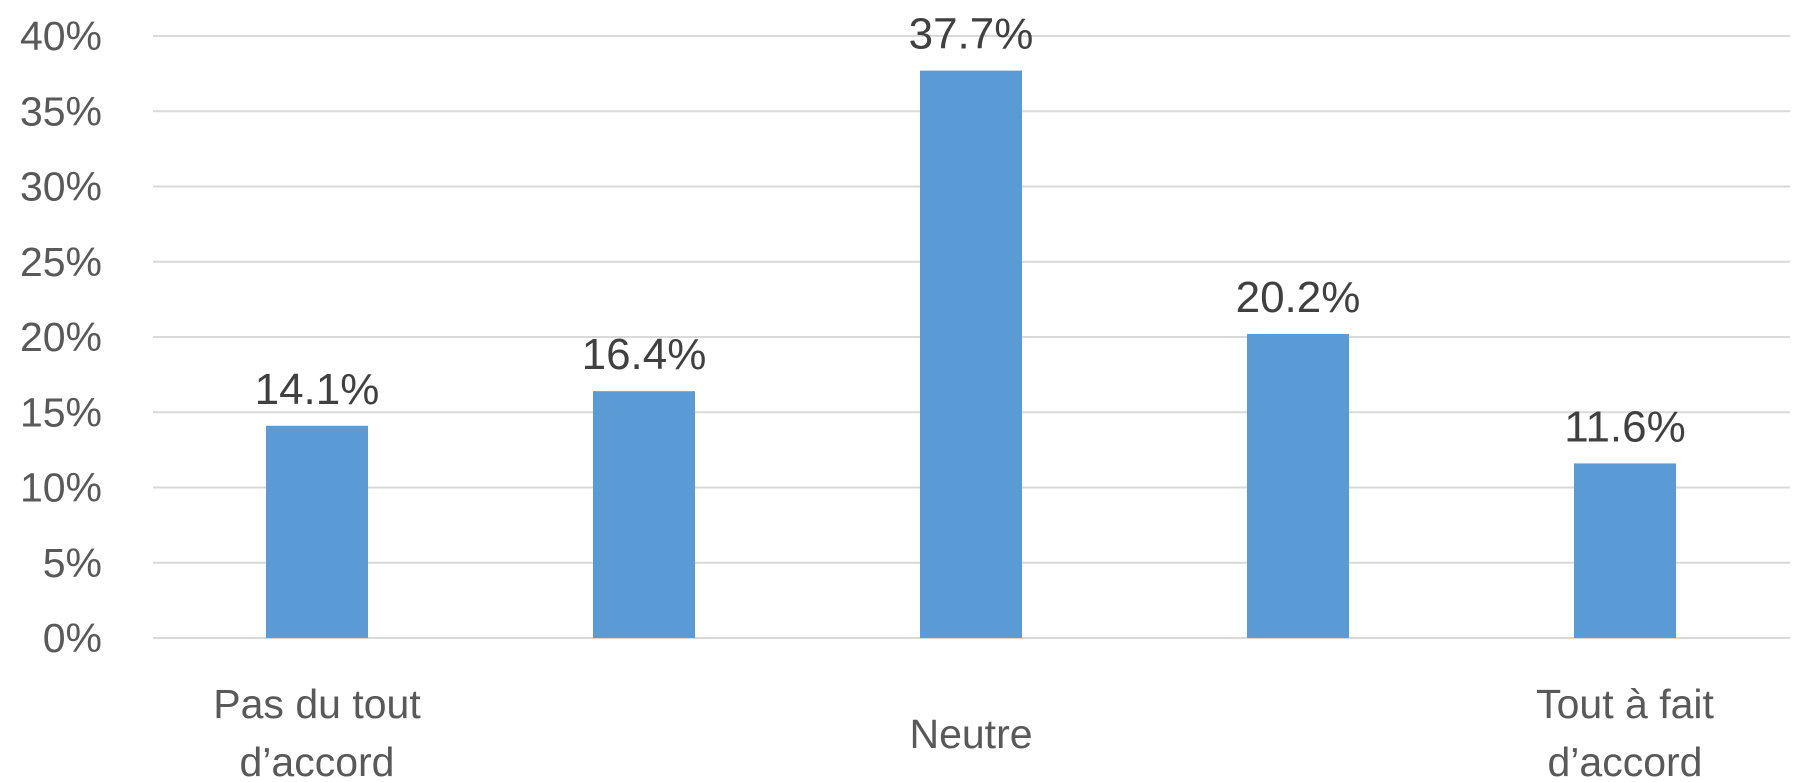 The image size is (1795, 782). What do you see at coordinates (1625, 704) in the screenshot?
I see `category-label-5: Tout à fait` at bounding box center [1625, 704].